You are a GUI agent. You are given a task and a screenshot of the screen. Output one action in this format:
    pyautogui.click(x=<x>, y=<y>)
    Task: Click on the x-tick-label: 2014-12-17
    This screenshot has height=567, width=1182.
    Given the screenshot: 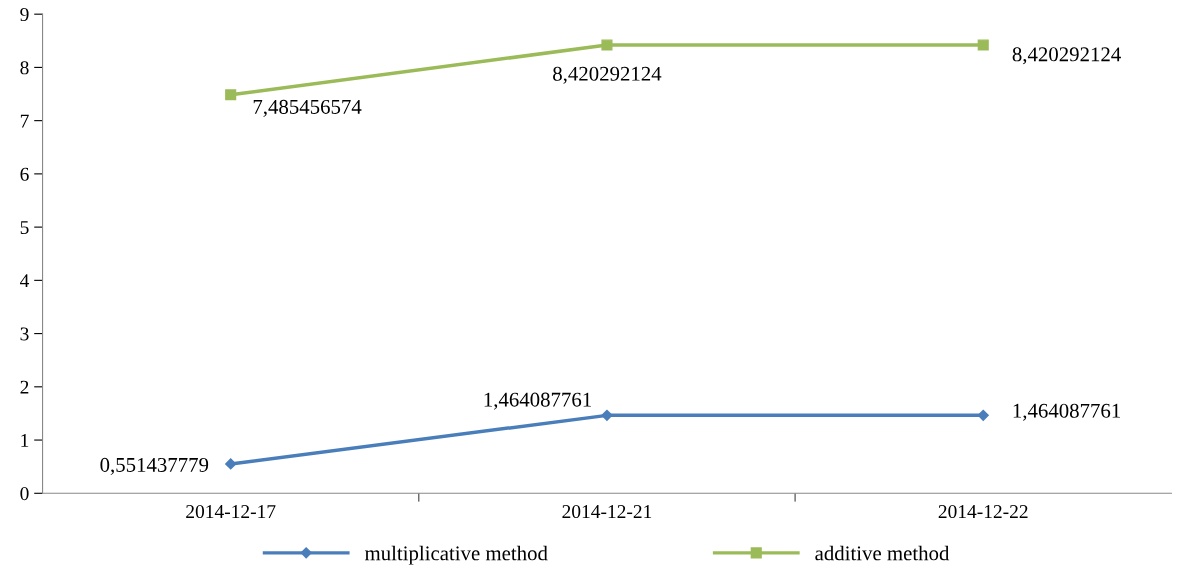 What is the action you would take?
    pyautogui.click(x=231, y=511)
    